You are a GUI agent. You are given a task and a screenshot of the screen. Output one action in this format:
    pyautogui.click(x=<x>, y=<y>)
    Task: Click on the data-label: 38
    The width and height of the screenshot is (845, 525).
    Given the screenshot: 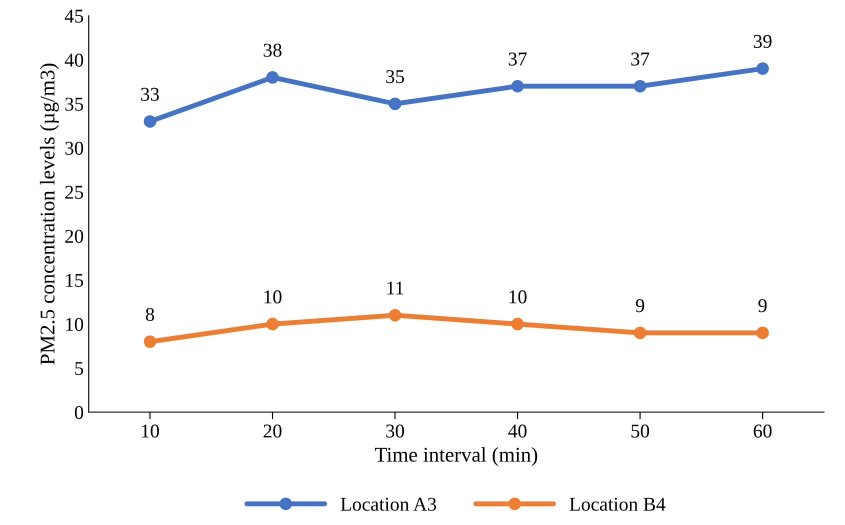 What is the action you would take?
    pyautogui.click(x=273, y=50)
    